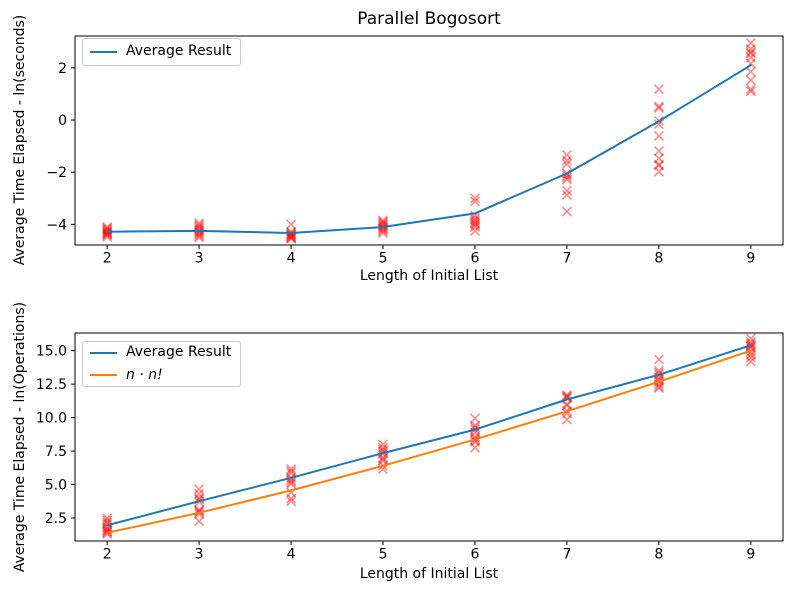 Image resolution: width=800 pixels, height=600 pixels. I want to click on x-tick-label: 7, so click(566, 259).